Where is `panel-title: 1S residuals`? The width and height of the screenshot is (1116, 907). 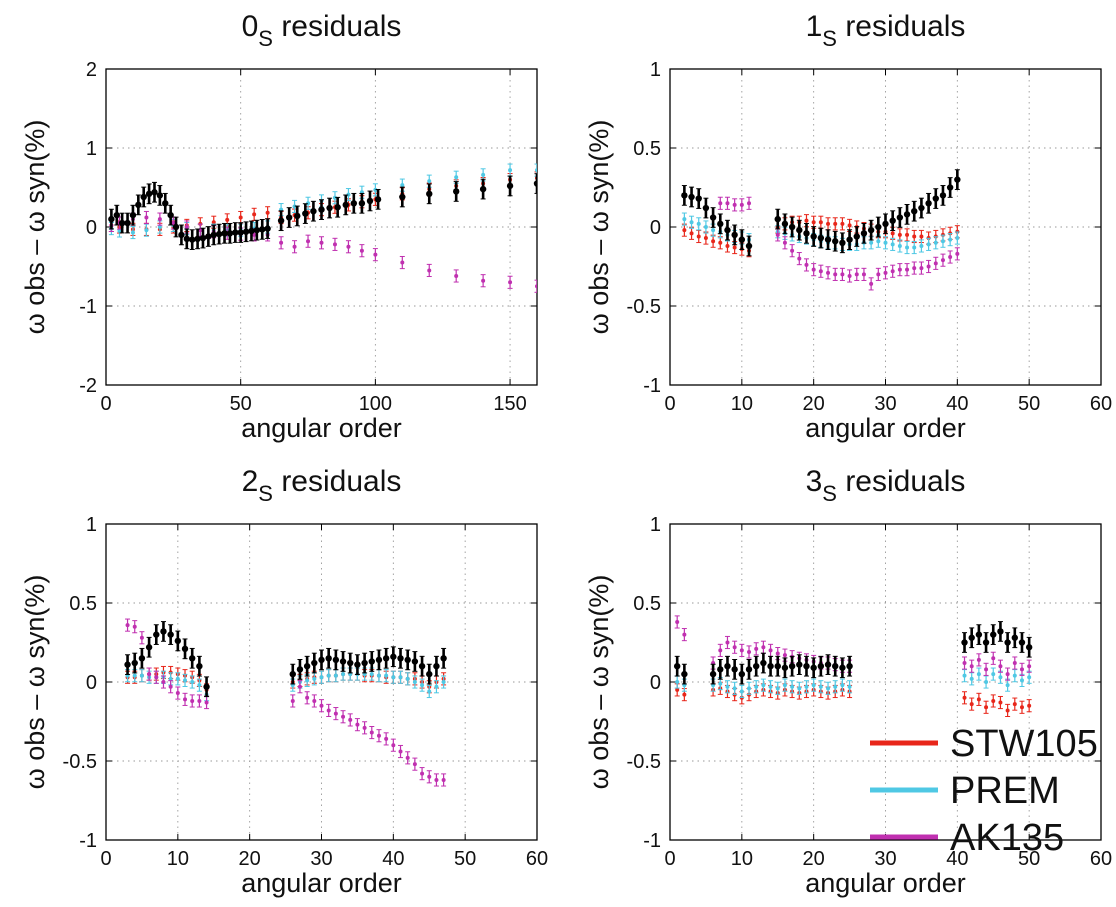 panel-title: 1S residuals is located at coordinates (886, 30).